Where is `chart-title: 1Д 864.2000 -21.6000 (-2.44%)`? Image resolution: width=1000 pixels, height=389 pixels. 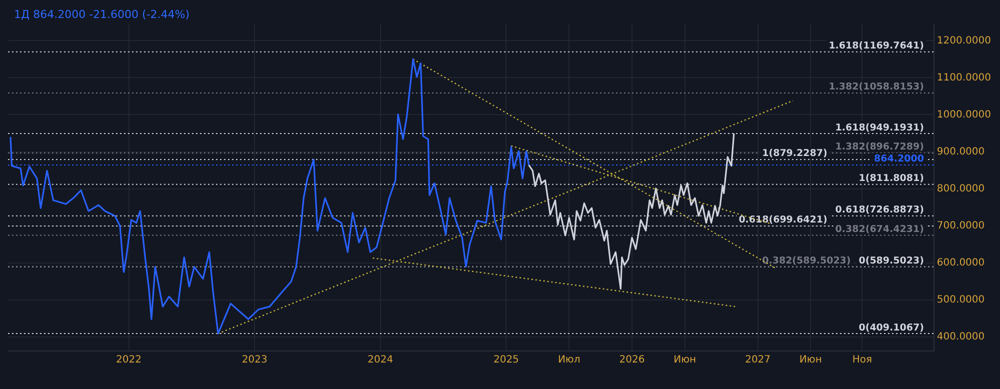
chart-title: 1Д 864.2000 -21.6000 (-2.44%) is located at coordinates (102, 14).